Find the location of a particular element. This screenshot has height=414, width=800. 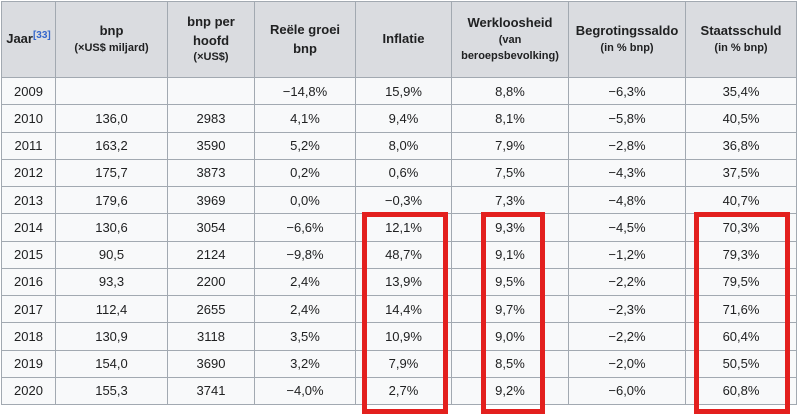

column-header-staatsschuld: Staatsschuld (in % bnp) is located at coordinates (741, 39).